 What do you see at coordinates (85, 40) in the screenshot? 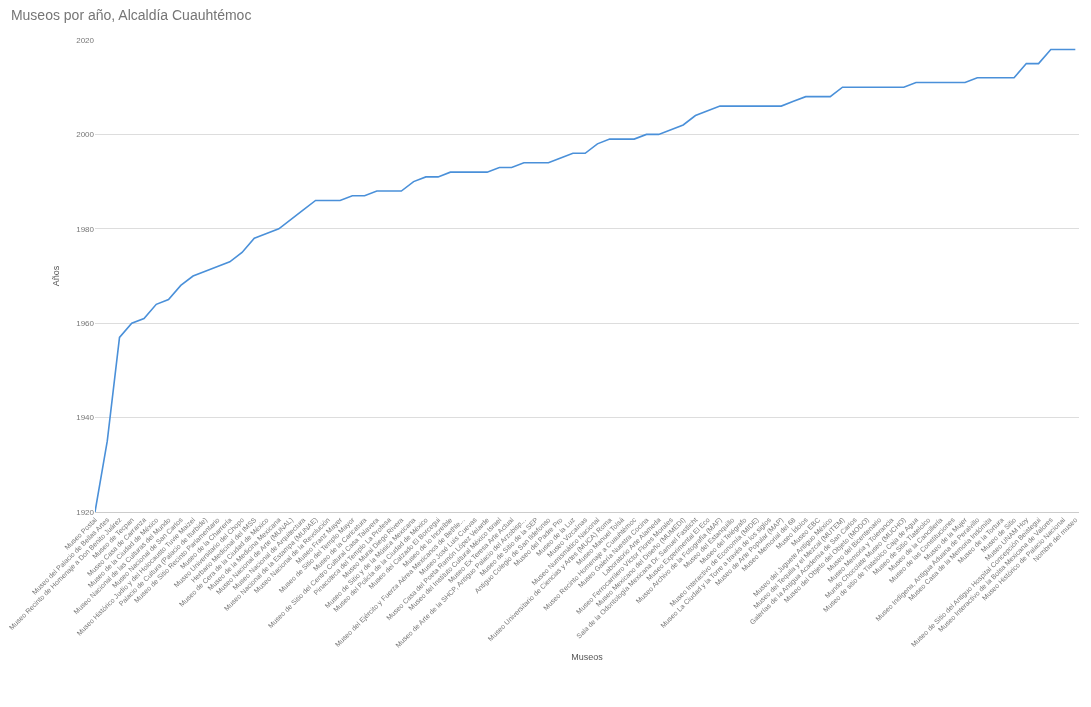
I see `y-tick-label: 2020` at bounding box center [85, 40].